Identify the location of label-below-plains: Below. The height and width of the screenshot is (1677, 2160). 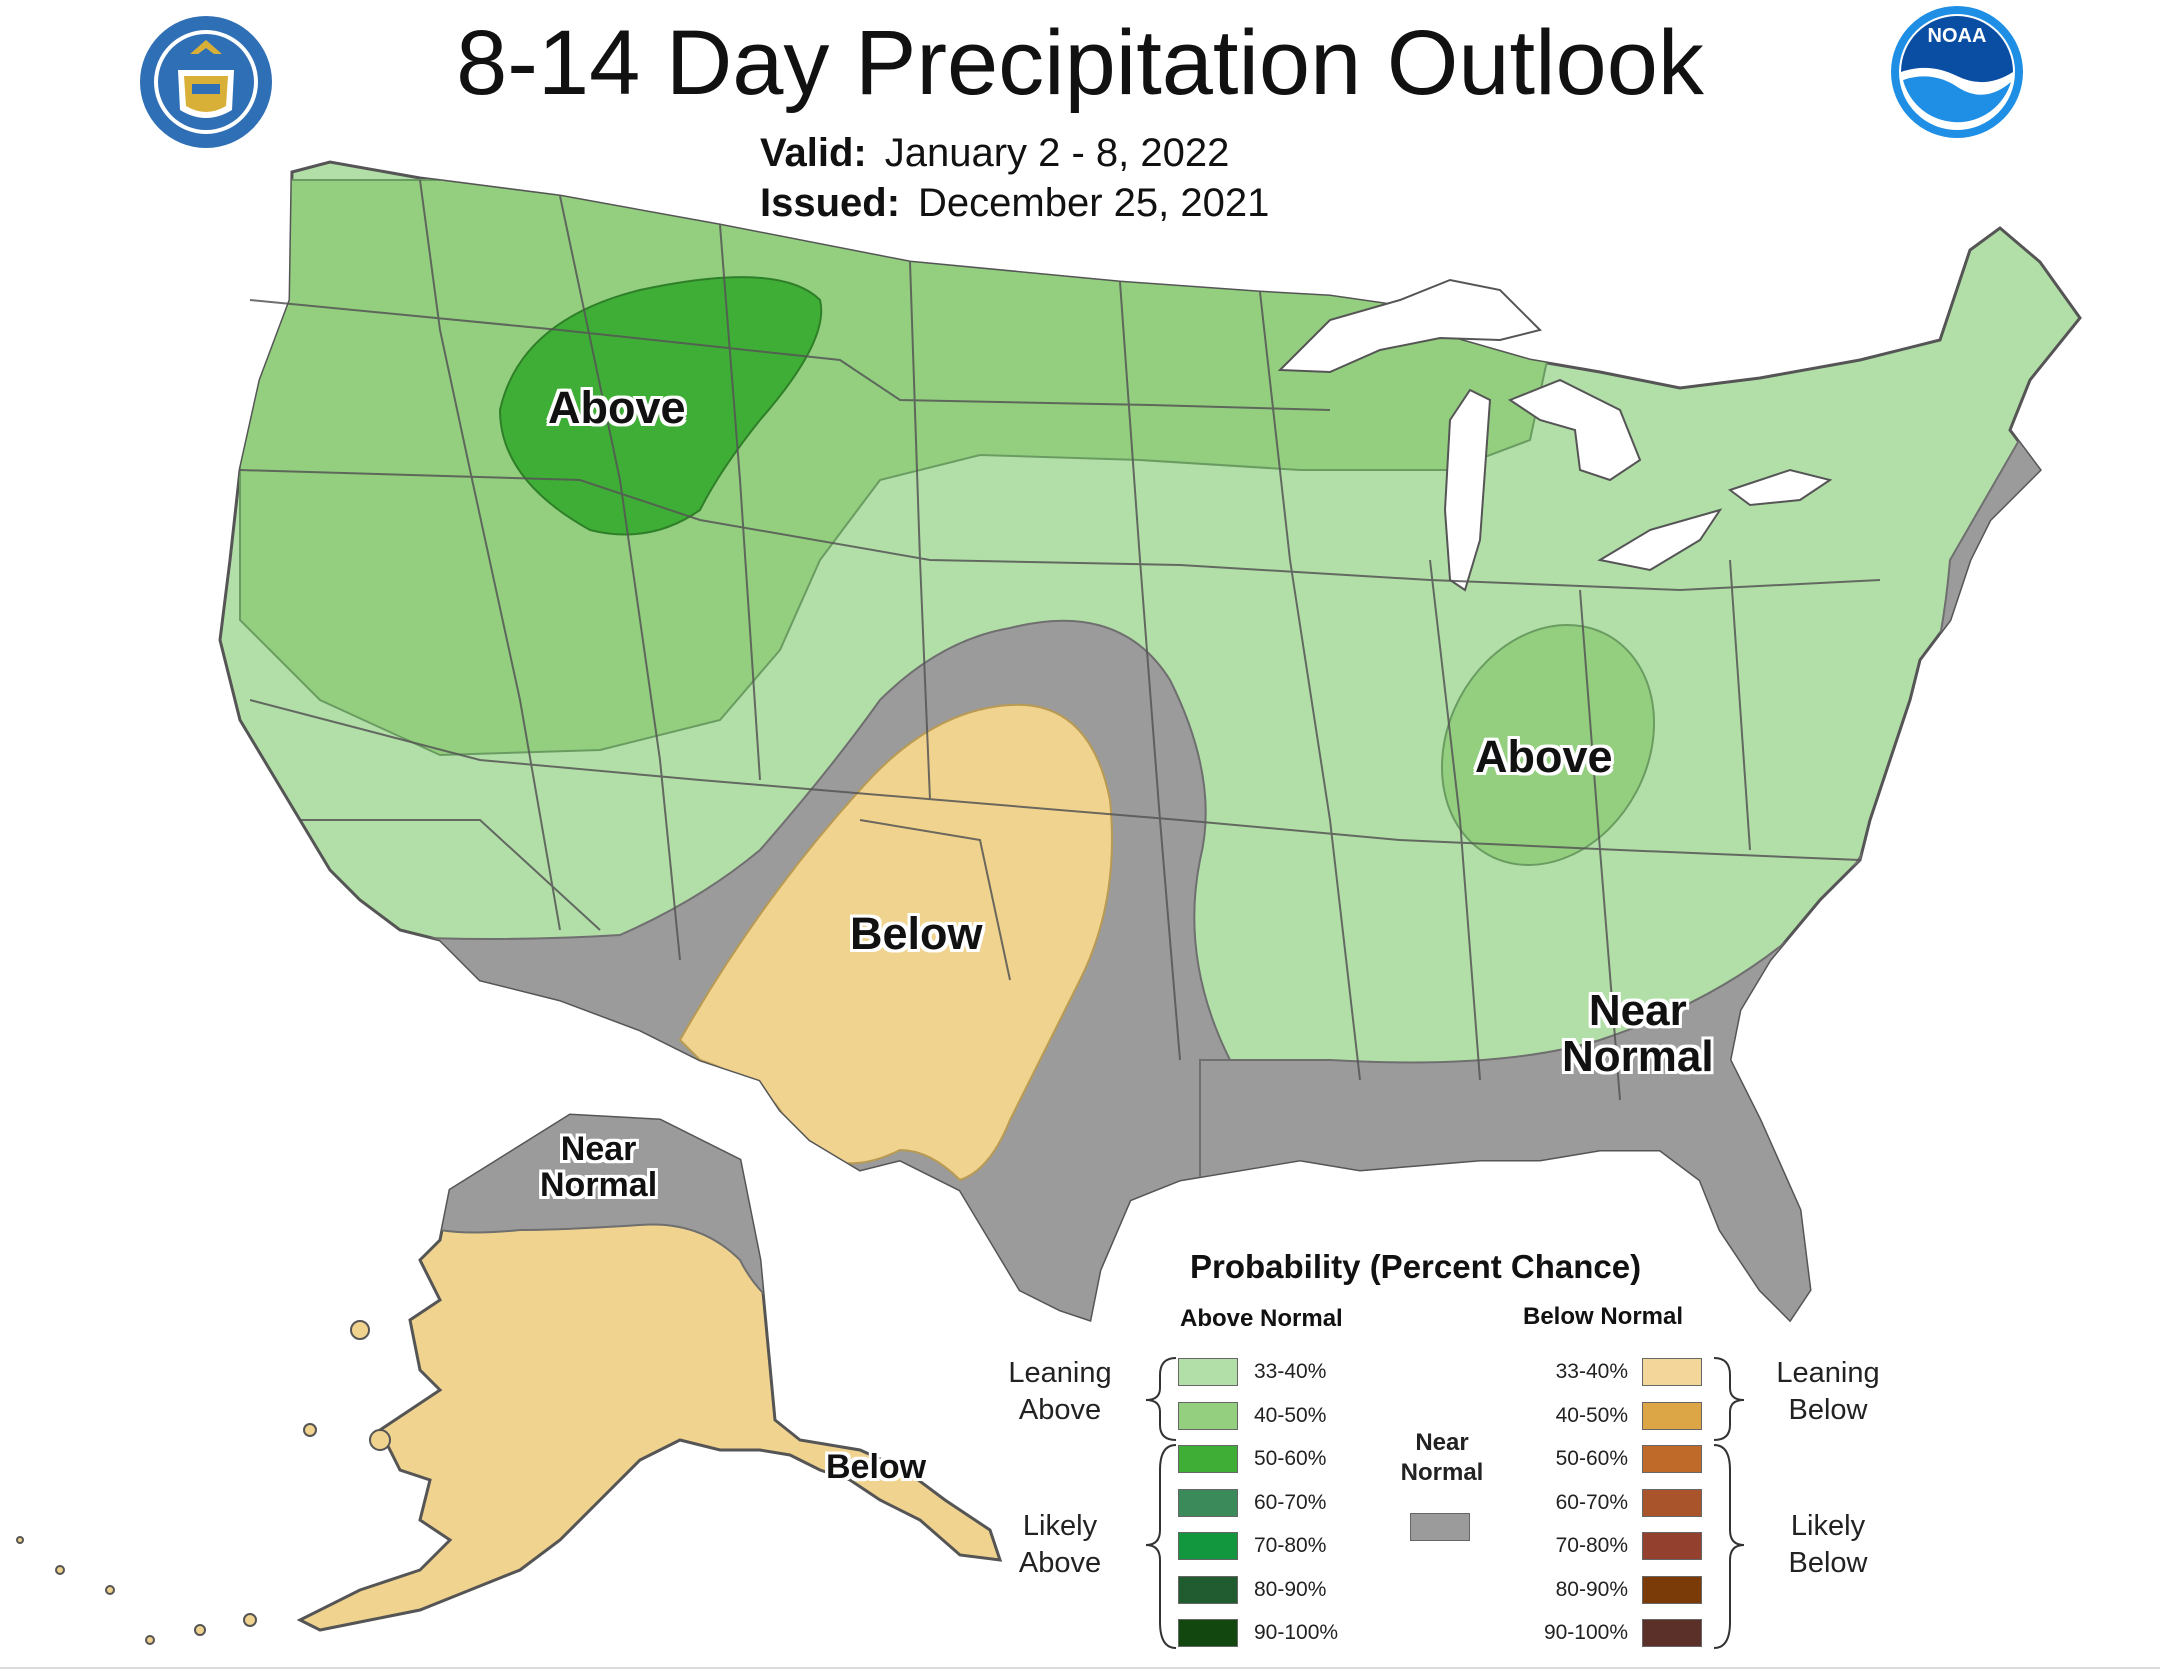
(916, 933).